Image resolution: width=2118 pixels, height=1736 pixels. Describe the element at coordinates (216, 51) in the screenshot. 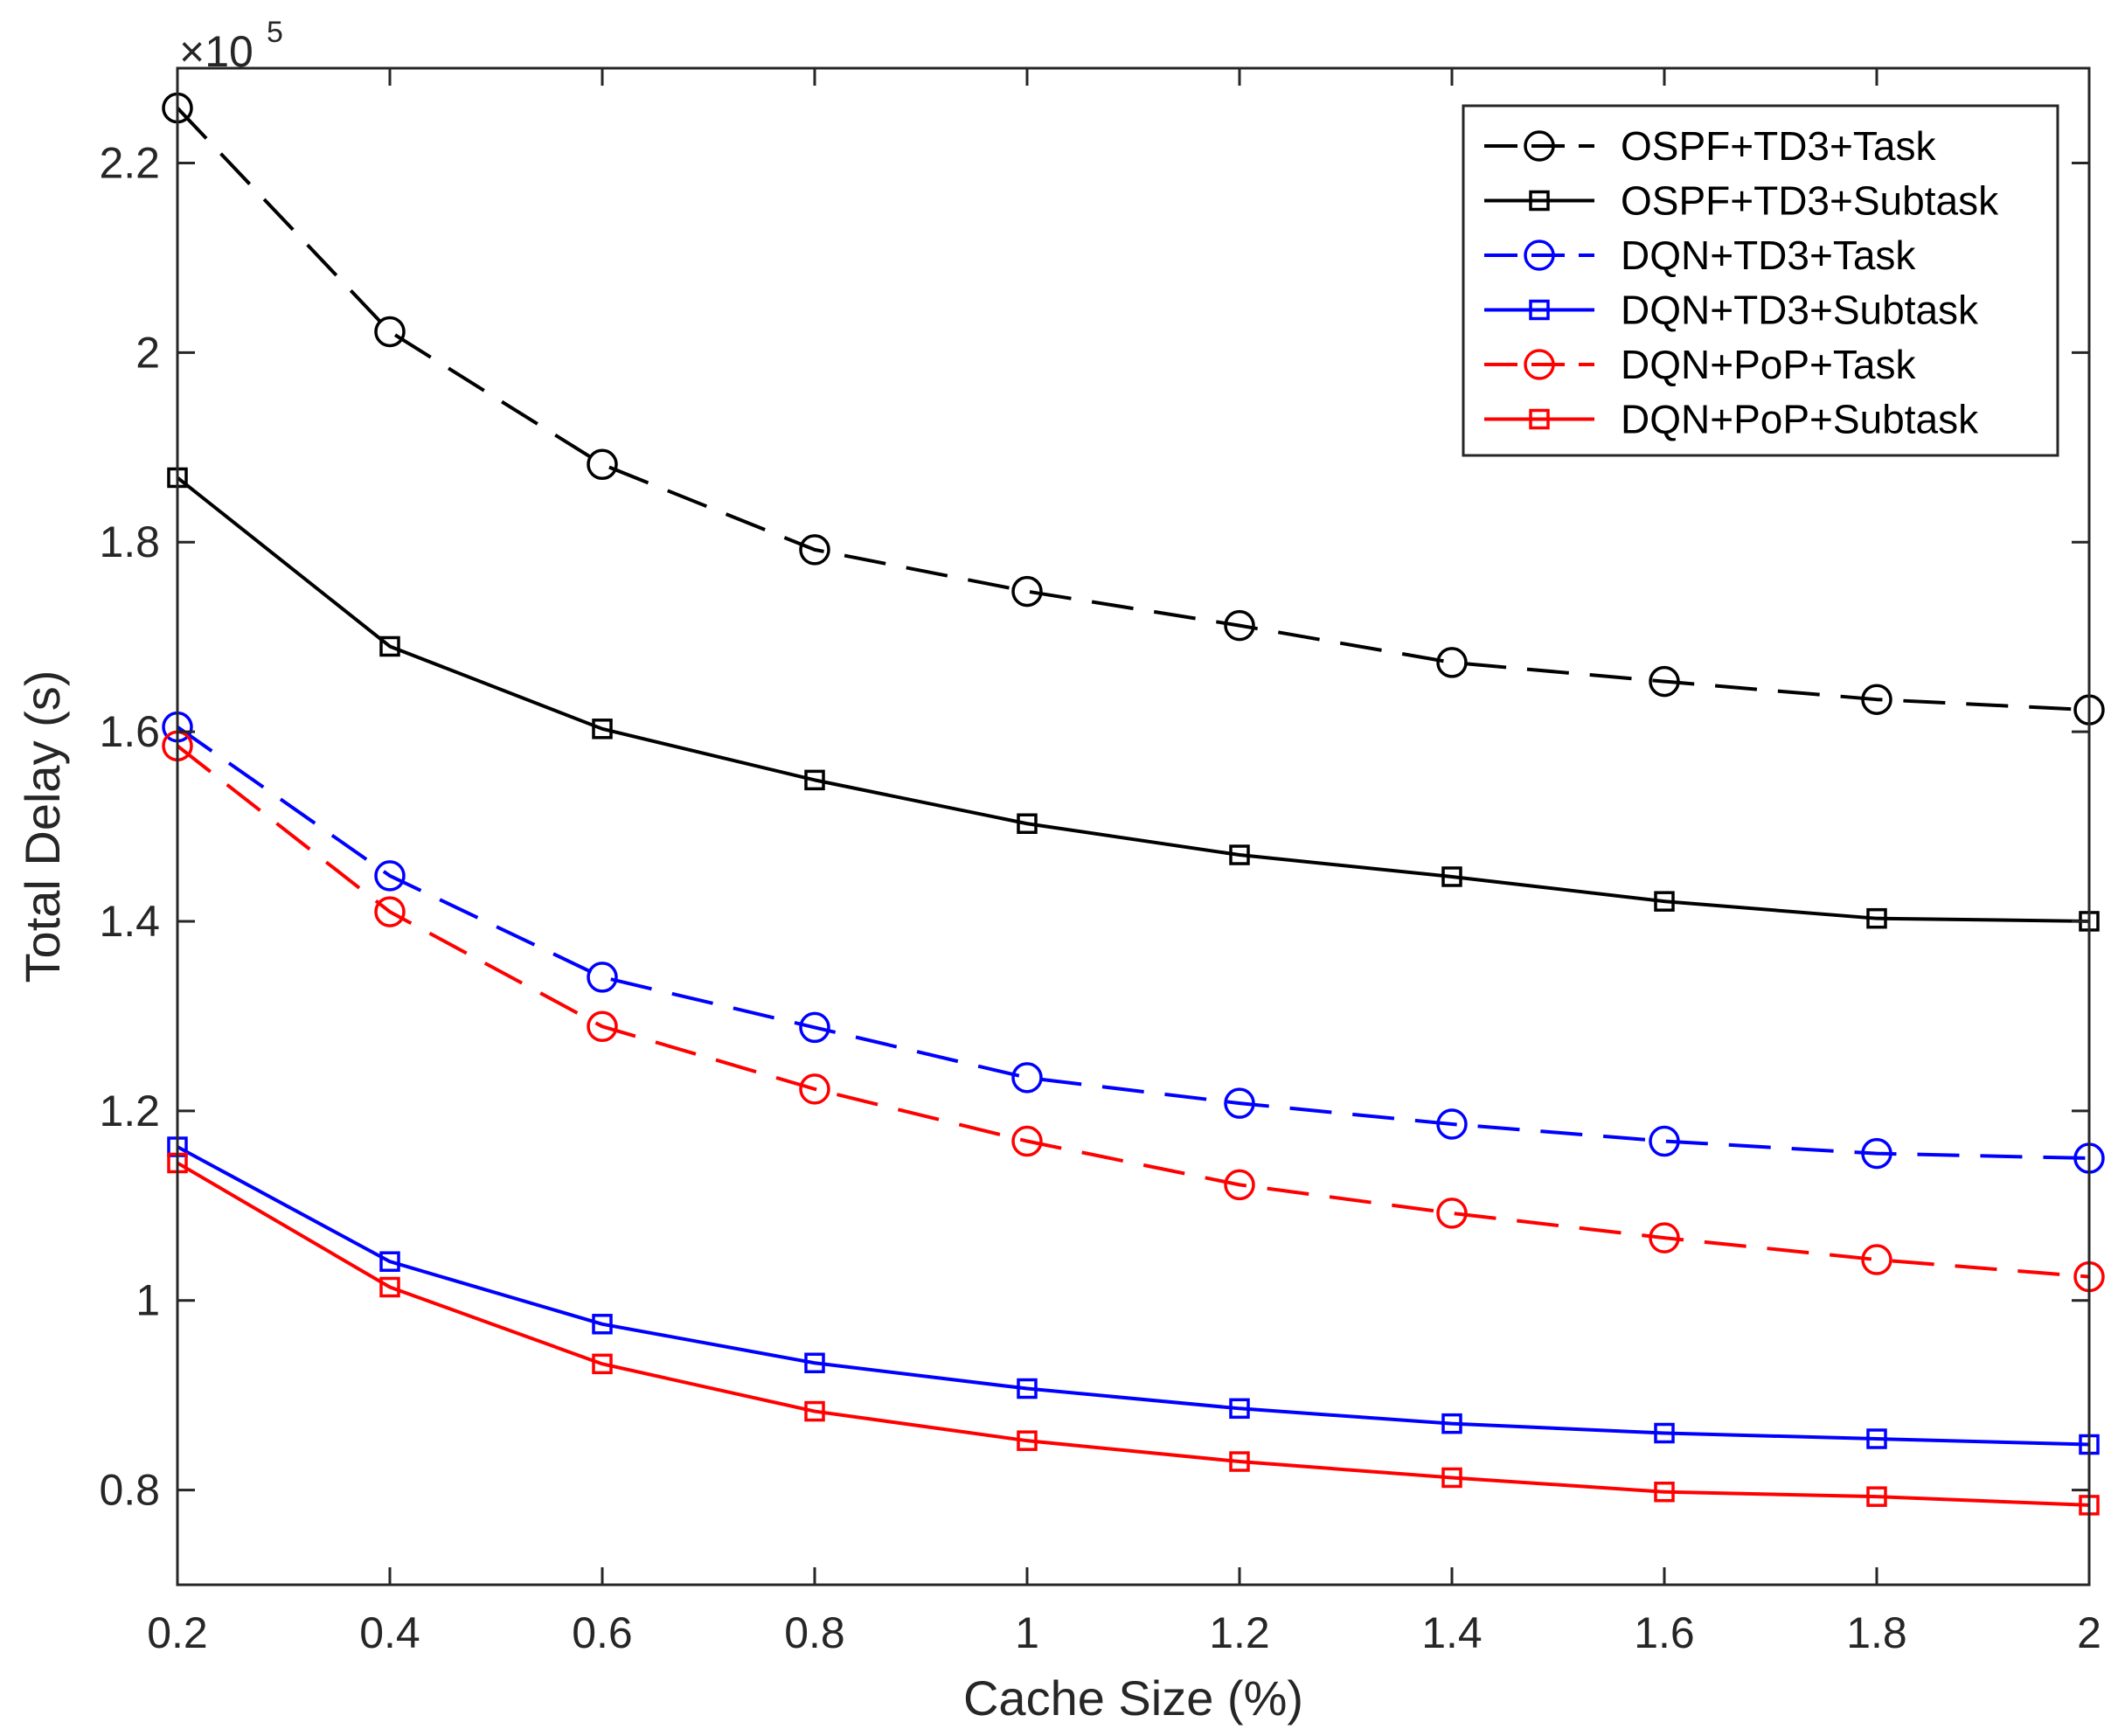

I see `y-multiplier-base: ×10` at that location.